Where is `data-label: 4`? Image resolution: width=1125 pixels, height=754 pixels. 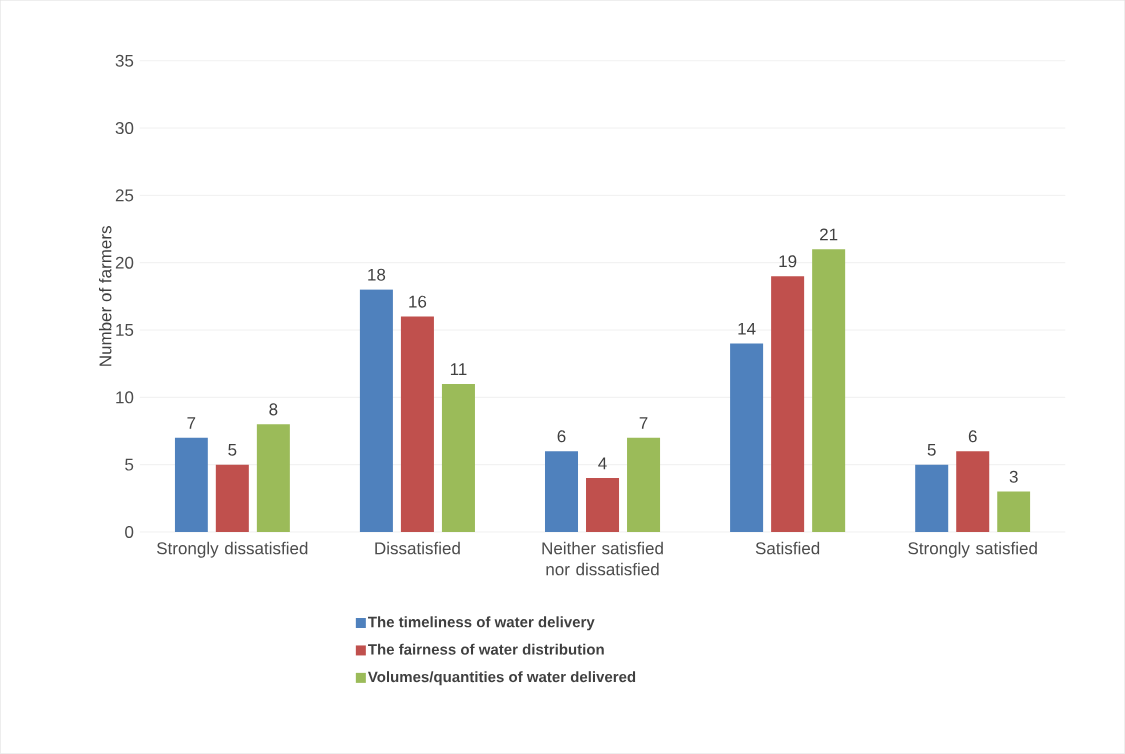 data-label: 4 is located at coordinates (602, 463).